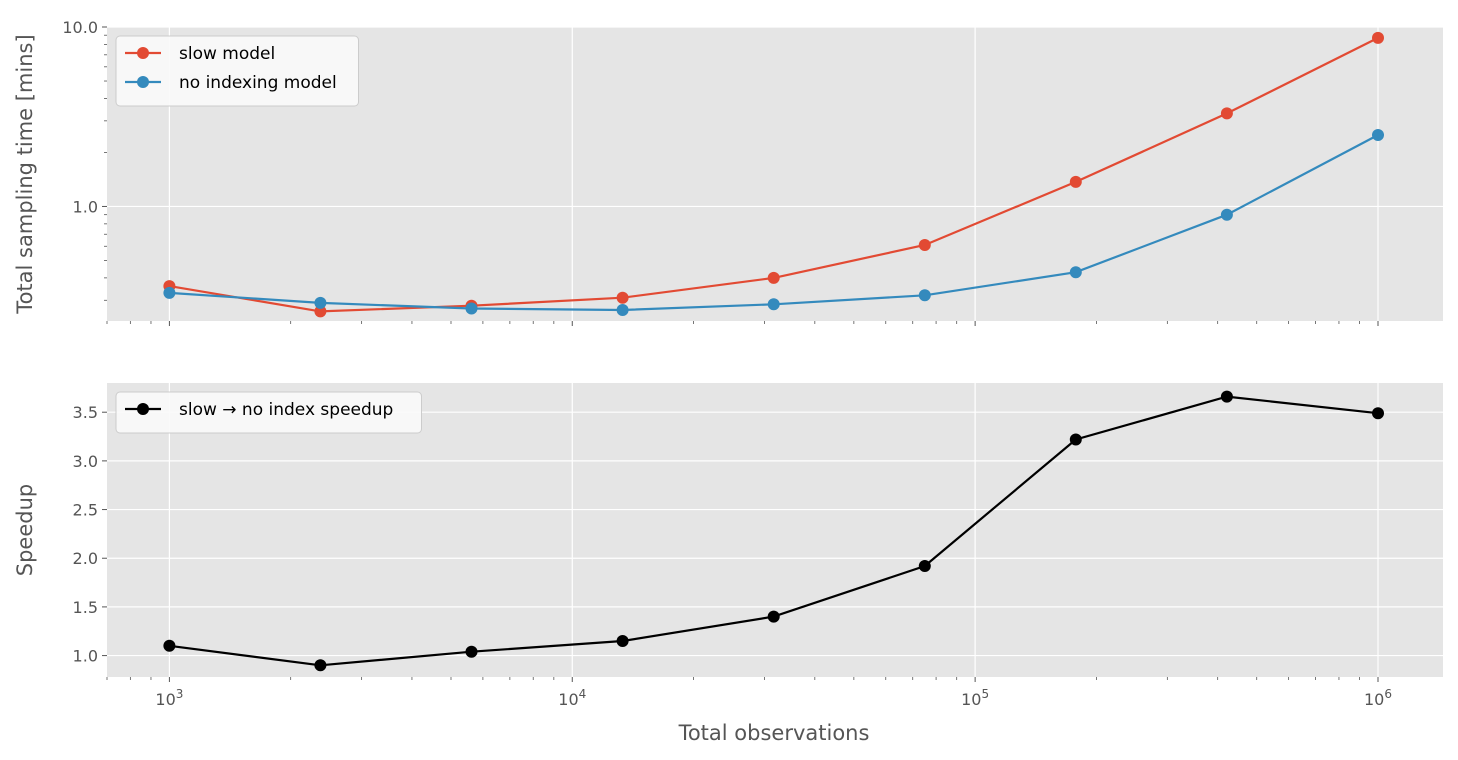 This screenshot has width=1458, height=760. What do you see at coordinates (975, 698) in the screenshot?
I see `x-tick-label: 10⁵` at bounding box center [975, 698].